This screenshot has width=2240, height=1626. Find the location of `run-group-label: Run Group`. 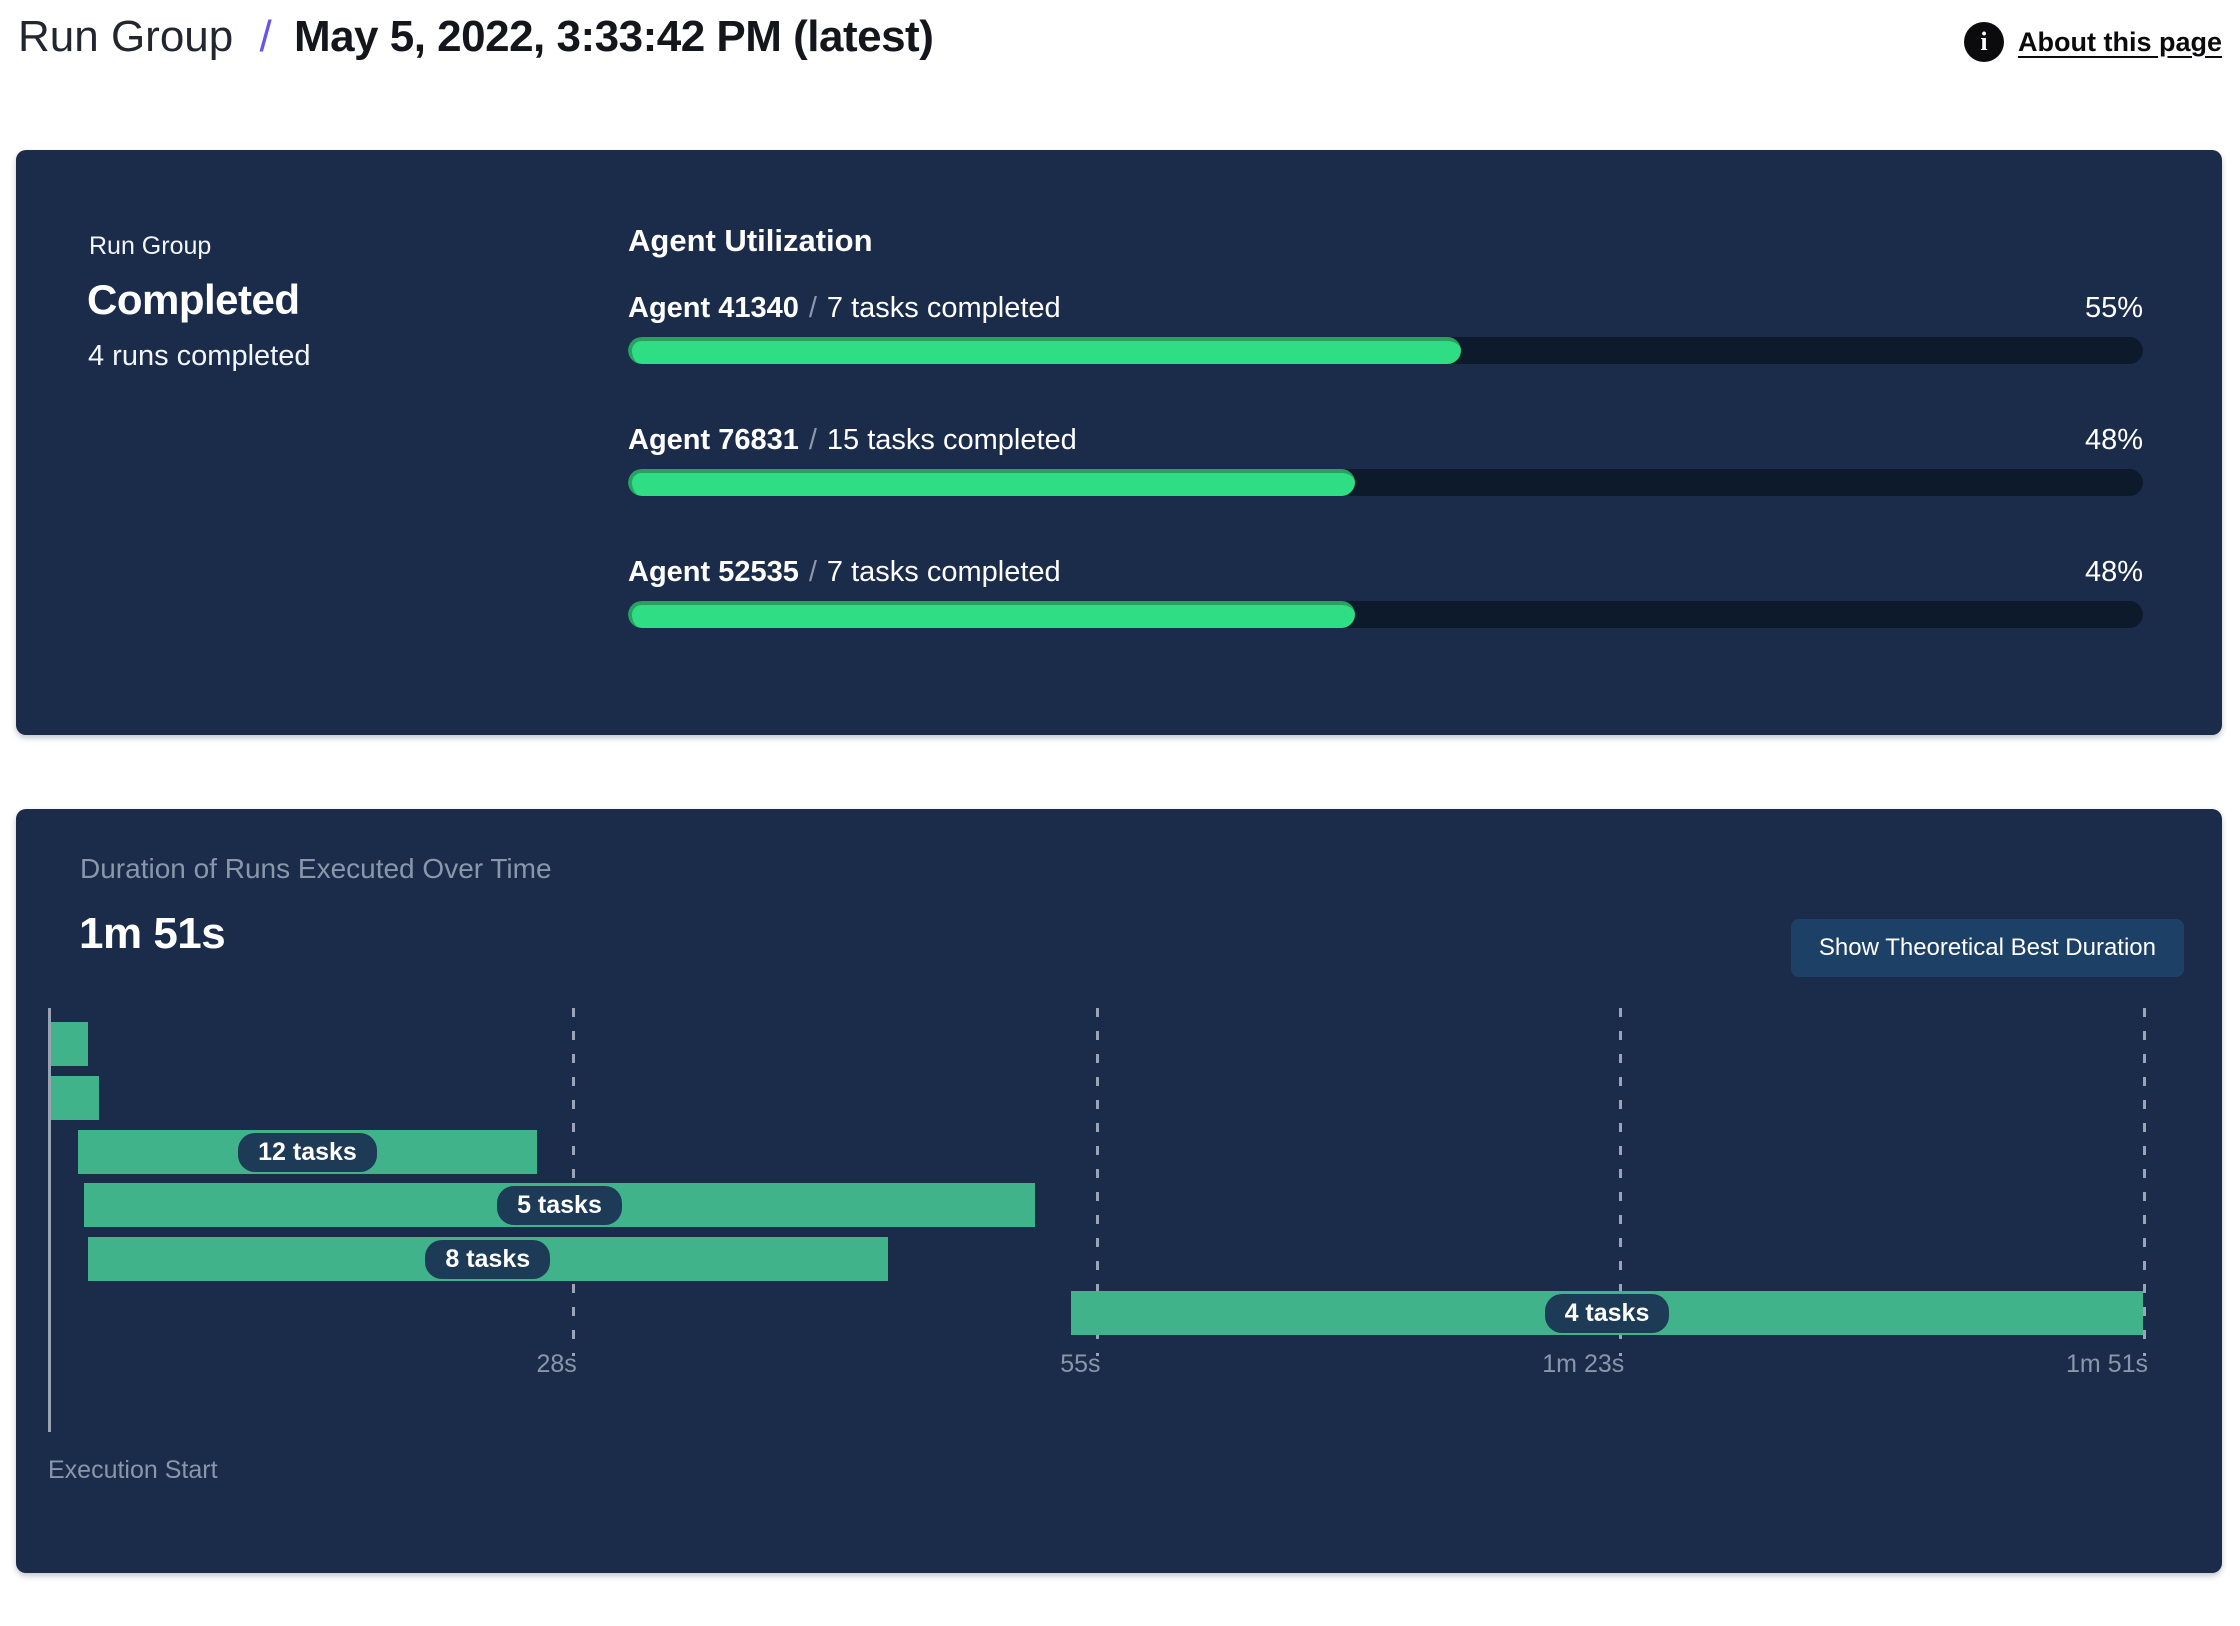

run-group-label: Run Group is located at coordinates (150, 246).